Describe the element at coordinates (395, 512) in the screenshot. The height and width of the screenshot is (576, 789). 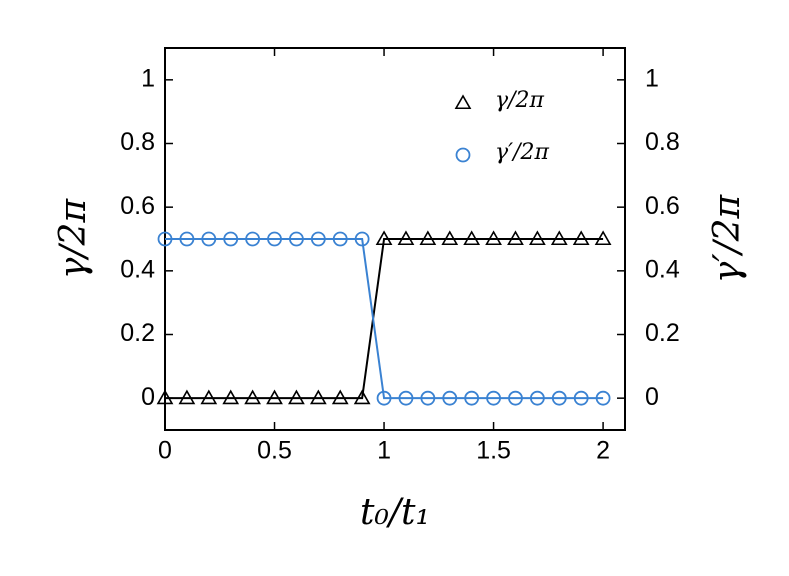
I see `x-axis-label: t₀/t₁` at that location.